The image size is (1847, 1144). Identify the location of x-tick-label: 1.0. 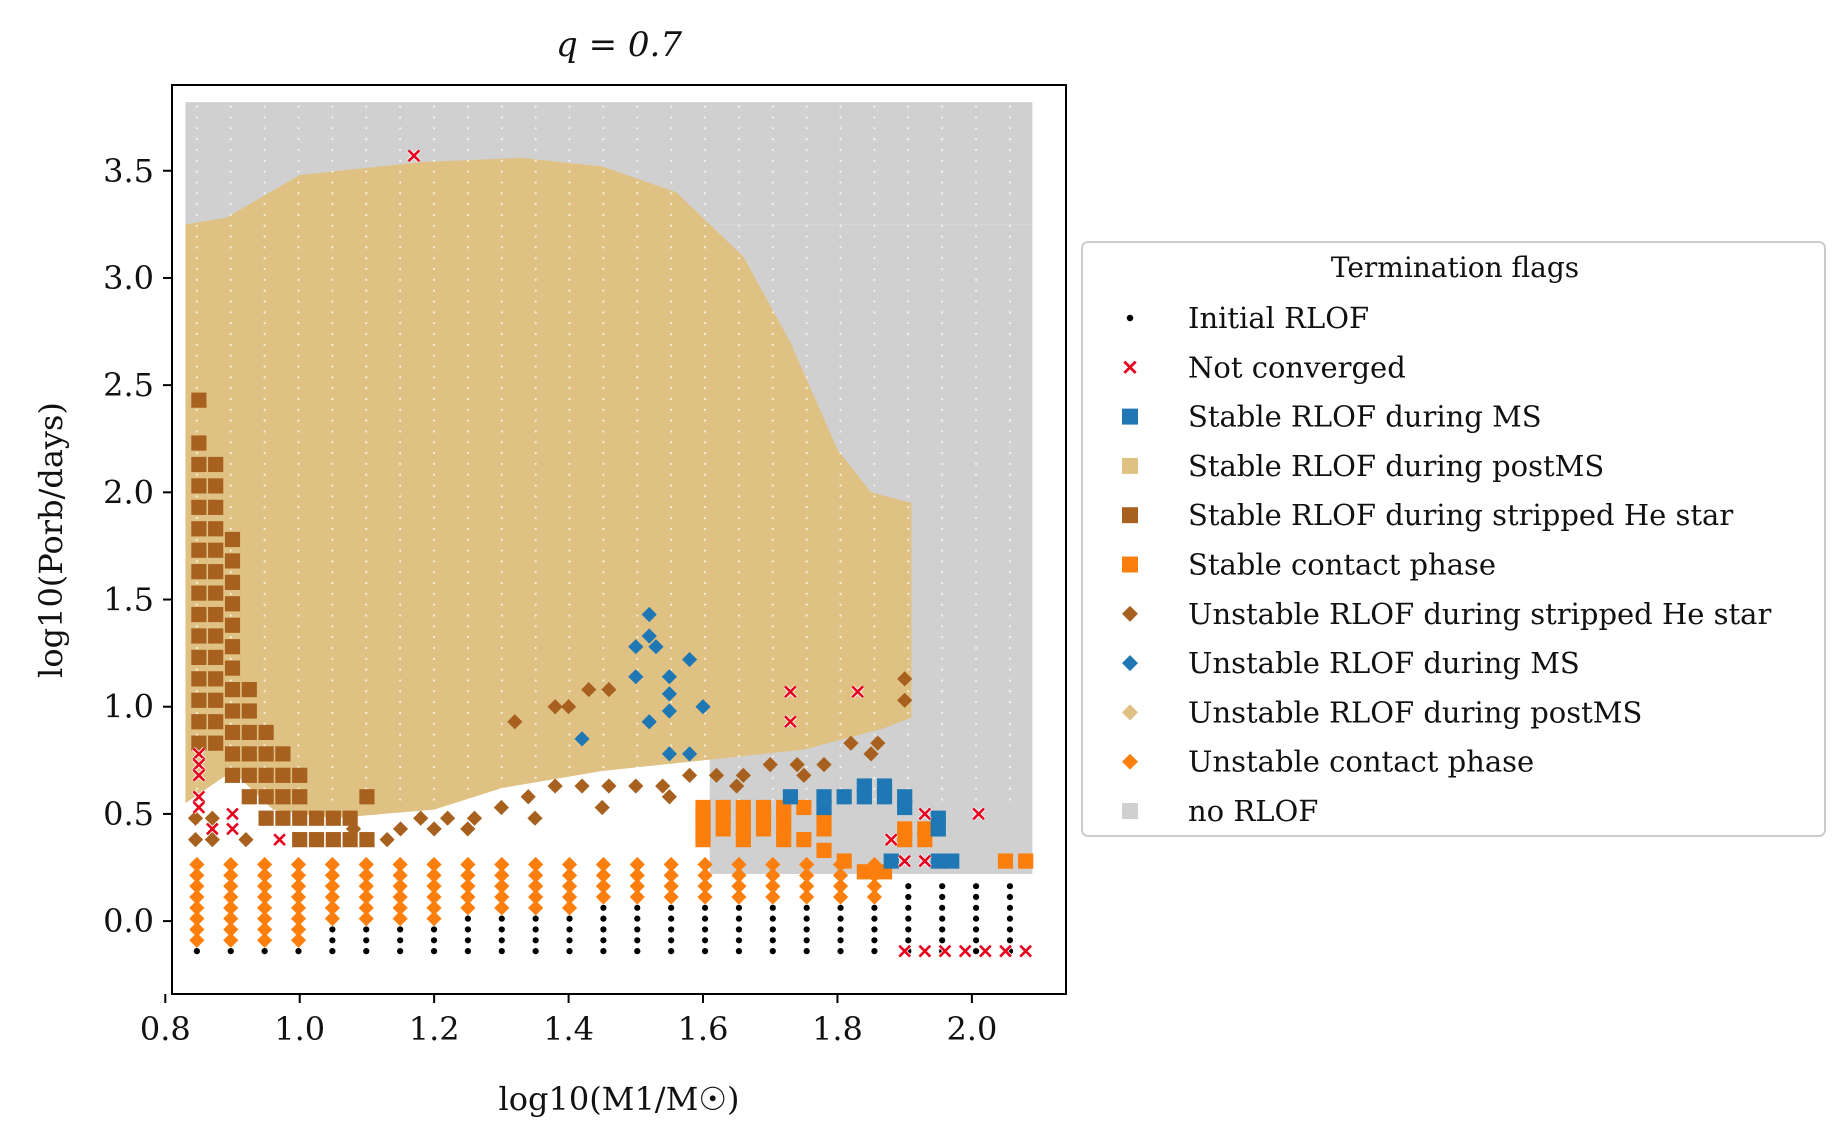
(299, 1029).